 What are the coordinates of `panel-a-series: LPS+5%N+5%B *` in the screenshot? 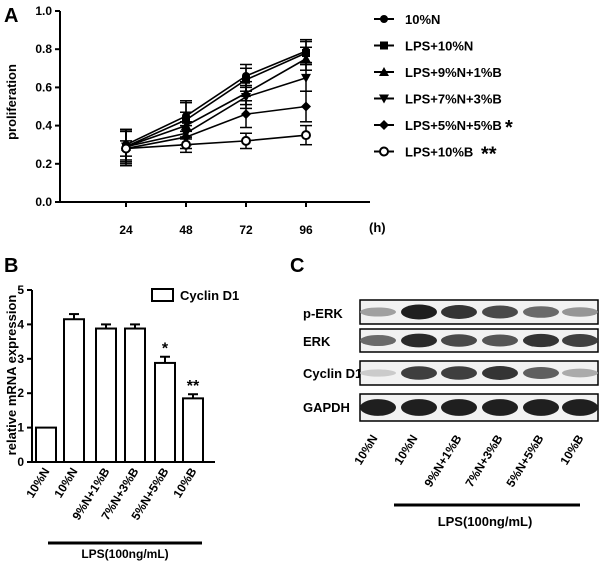 It's located at (316, 128).